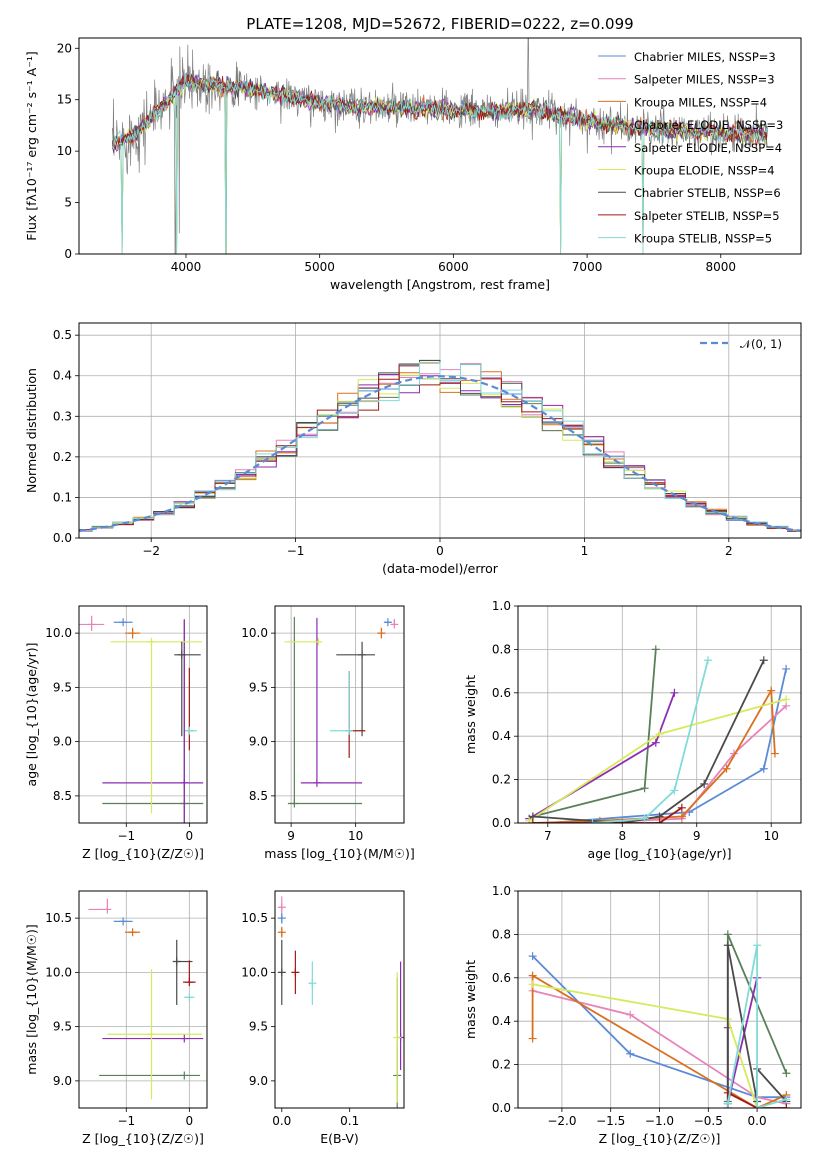 This screenshot has width=819, height=1170. What do you see at coordinates (501, 693) in the screenshot?
I see `y-tick-label: 0.6` at bounding box center [501, 693].